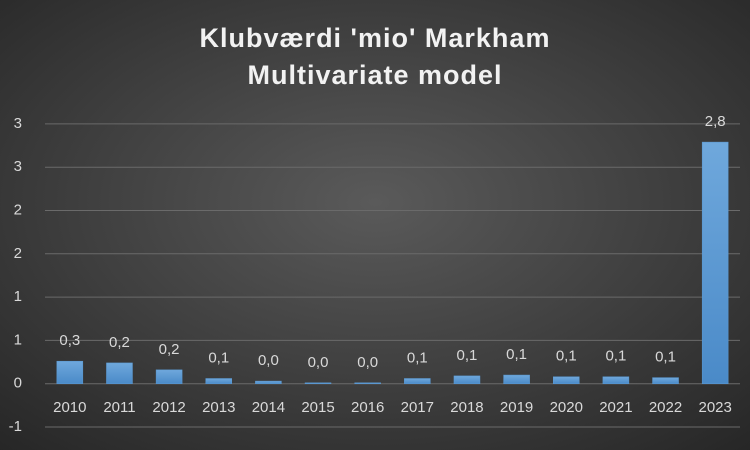 The image size is (750, 450). I want to click on x-tick-label: 2013, so click(218, 407).